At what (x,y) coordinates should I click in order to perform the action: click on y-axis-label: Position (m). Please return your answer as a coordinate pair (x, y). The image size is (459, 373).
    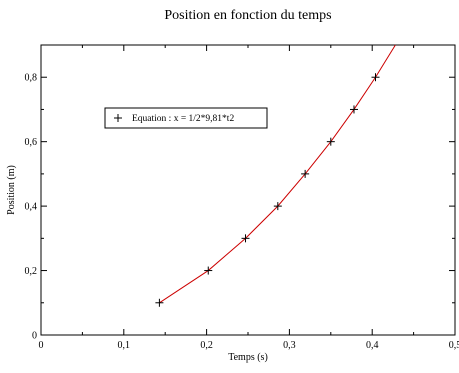
    Looking at the image, I should click on (11, 190).